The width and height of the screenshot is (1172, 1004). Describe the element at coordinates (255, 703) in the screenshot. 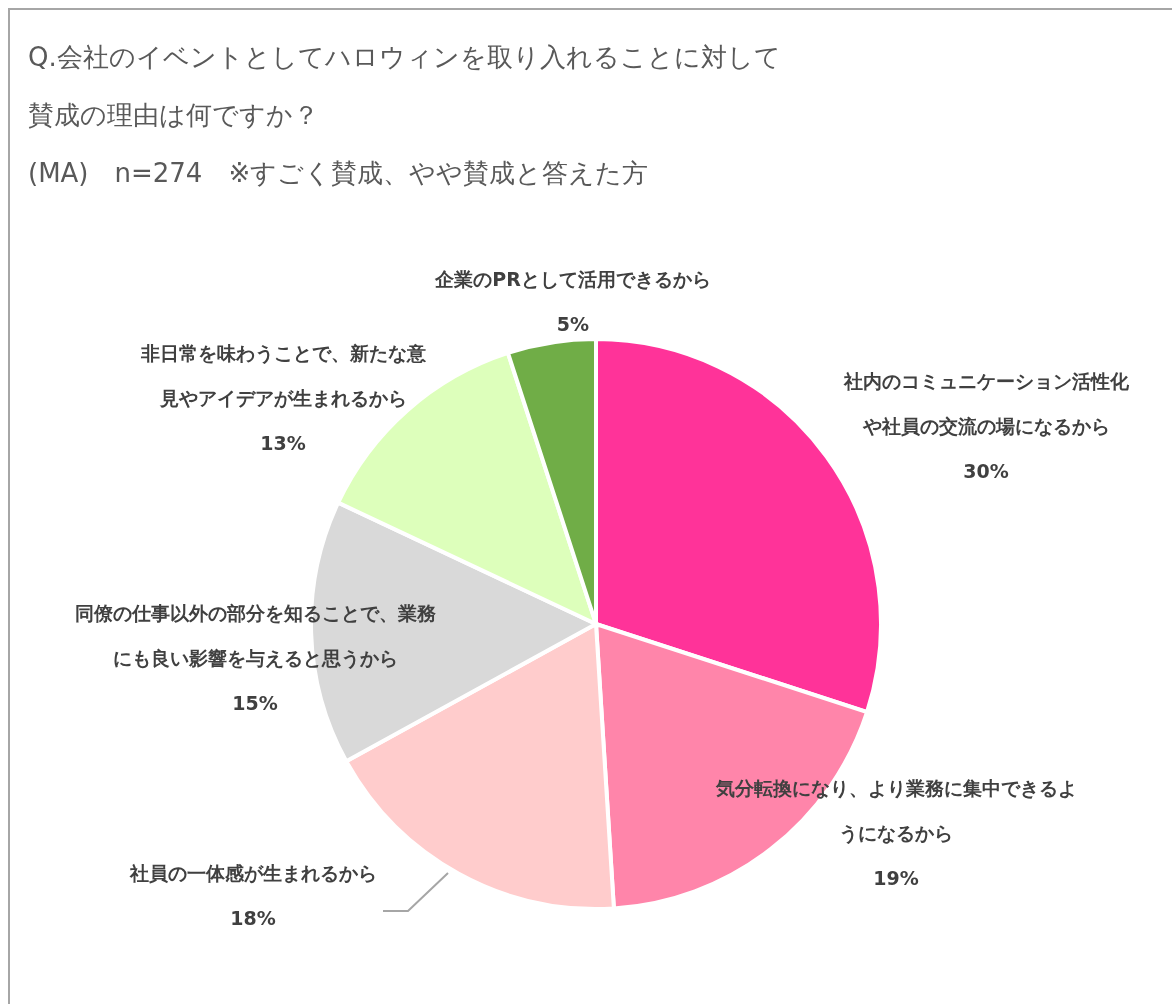

I see `data-label: 15%` at that location.